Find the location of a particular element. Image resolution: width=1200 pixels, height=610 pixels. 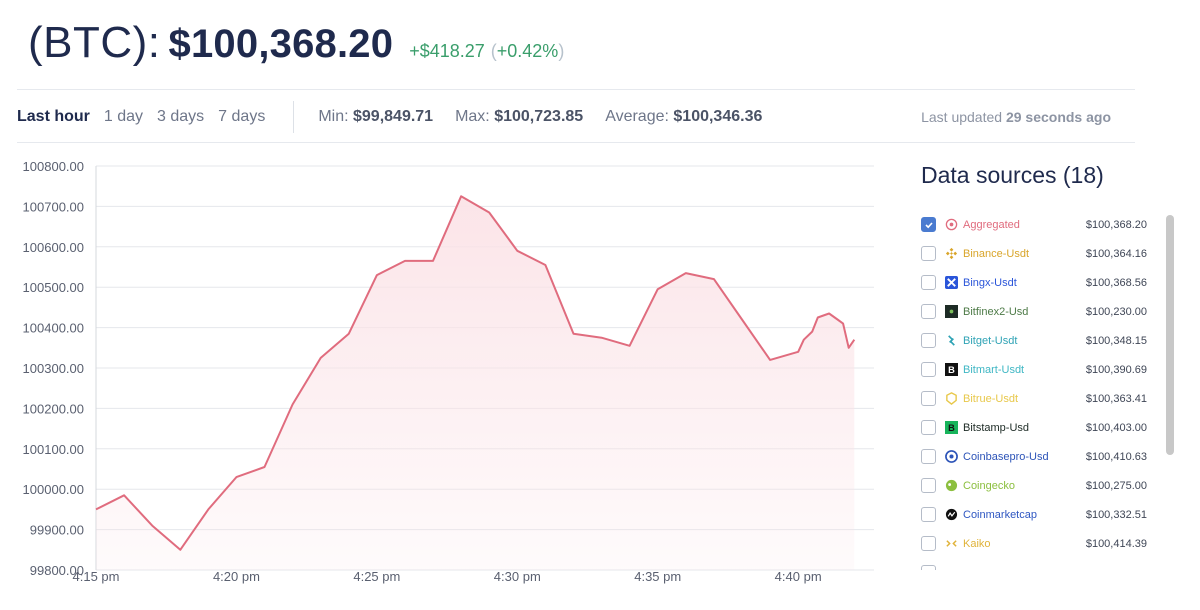

y-tick-label: 100000.00 is located at coordinates (53, 489).